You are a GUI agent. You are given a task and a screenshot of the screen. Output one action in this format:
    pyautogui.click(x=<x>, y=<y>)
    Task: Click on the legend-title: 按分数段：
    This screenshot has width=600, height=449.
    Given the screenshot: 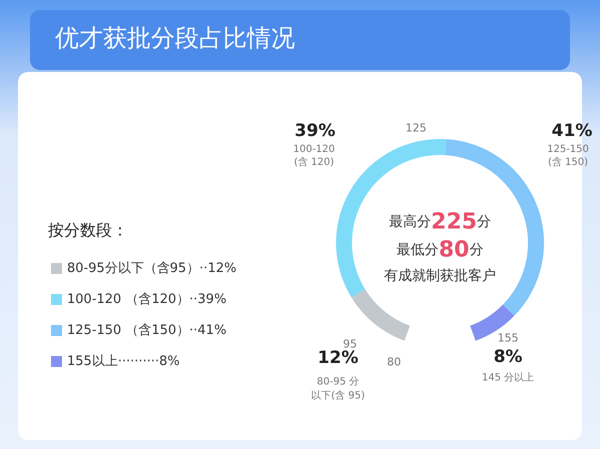 What is the action you would take?
    pyautogui.click(x=88, y=230)
    